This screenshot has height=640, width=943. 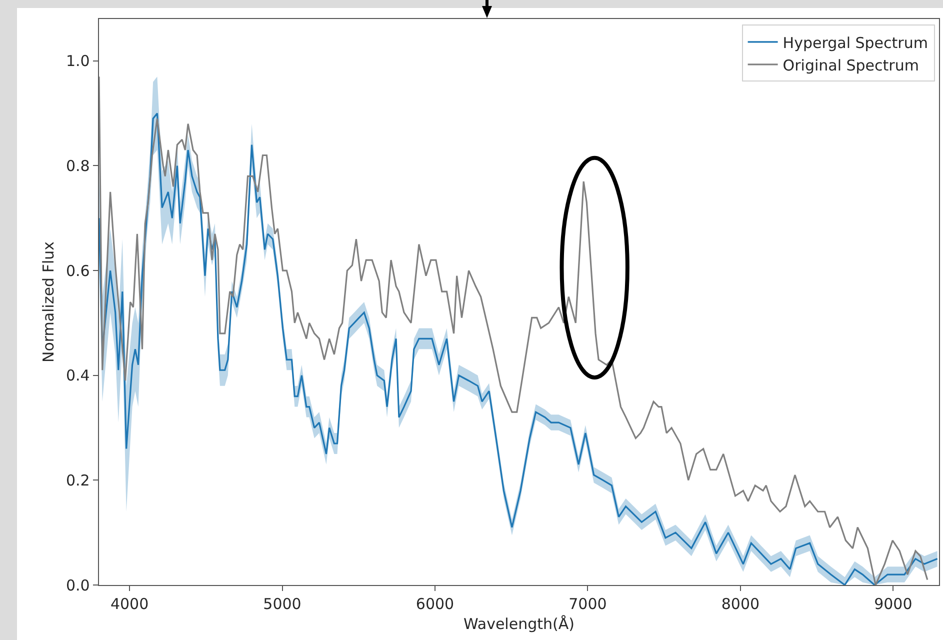 I want to click on y-tick-label: 0.2, so click(x=78, y=480).